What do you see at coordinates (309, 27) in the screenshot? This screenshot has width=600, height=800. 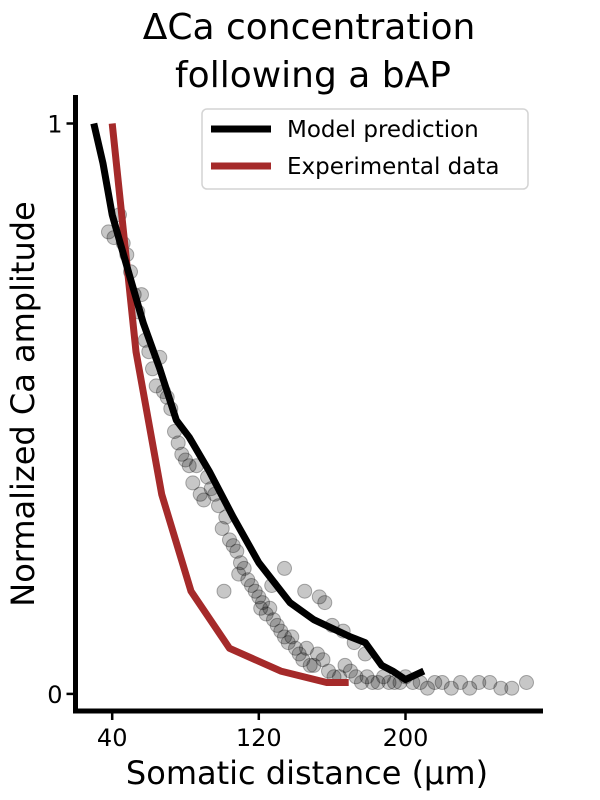 I see `chart-title-line-1: ΔCa concentration` at bounding box center [309, 27].